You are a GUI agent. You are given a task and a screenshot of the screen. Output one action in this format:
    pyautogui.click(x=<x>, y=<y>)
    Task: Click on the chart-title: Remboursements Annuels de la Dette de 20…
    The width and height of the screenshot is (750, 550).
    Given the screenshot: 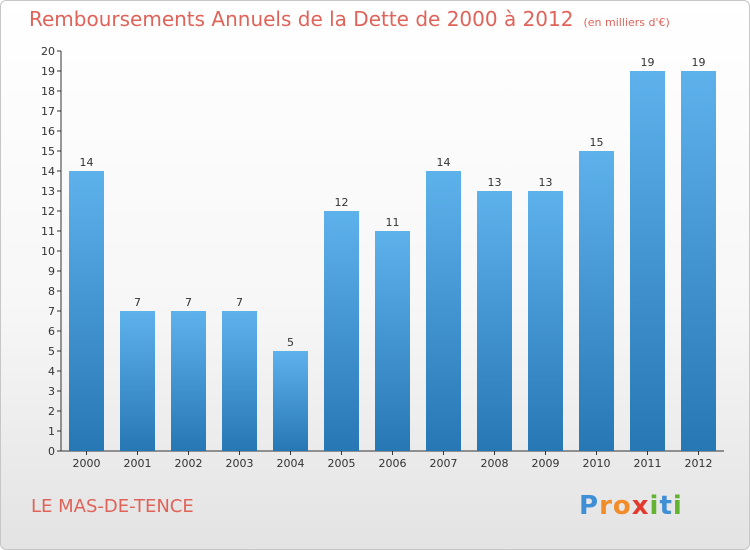 What is the action you would take?
    pyautogui.click(x=349, y=19)
    